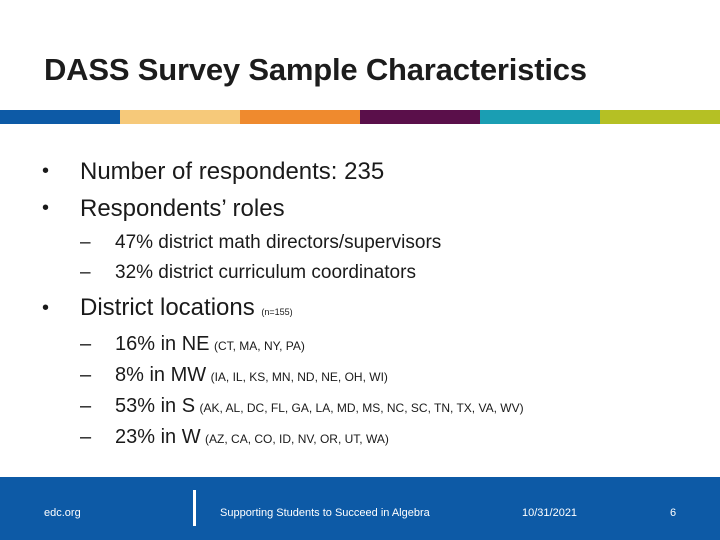 Image resolution: width=720 pixels, height=540 pixels. What do you see at coordinates (299, 377) in the screenshot?
I see `location-states: (IA, IL, KS, MN, ND, NE, OH, WI)` at bounding box center [299, 377].